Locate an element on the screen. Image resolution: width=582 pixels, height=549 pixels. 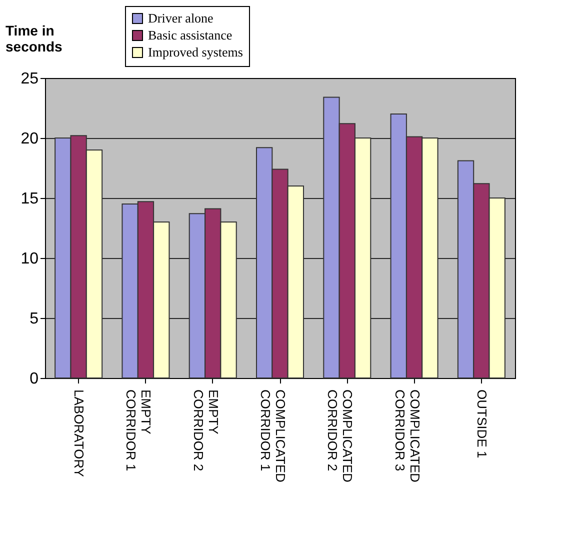
x-tick-label: COMPLICATED CORRIDOR 3 is located at coordinates (407, 436).